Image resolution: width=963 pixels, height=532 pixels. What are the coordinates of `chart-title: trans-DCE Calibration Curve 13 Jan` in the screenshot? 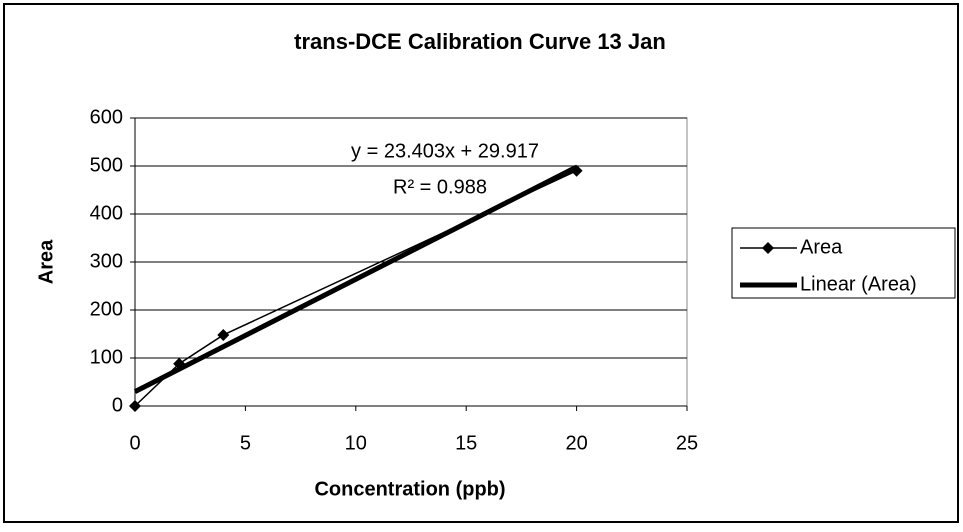 It's located at (480, 41).